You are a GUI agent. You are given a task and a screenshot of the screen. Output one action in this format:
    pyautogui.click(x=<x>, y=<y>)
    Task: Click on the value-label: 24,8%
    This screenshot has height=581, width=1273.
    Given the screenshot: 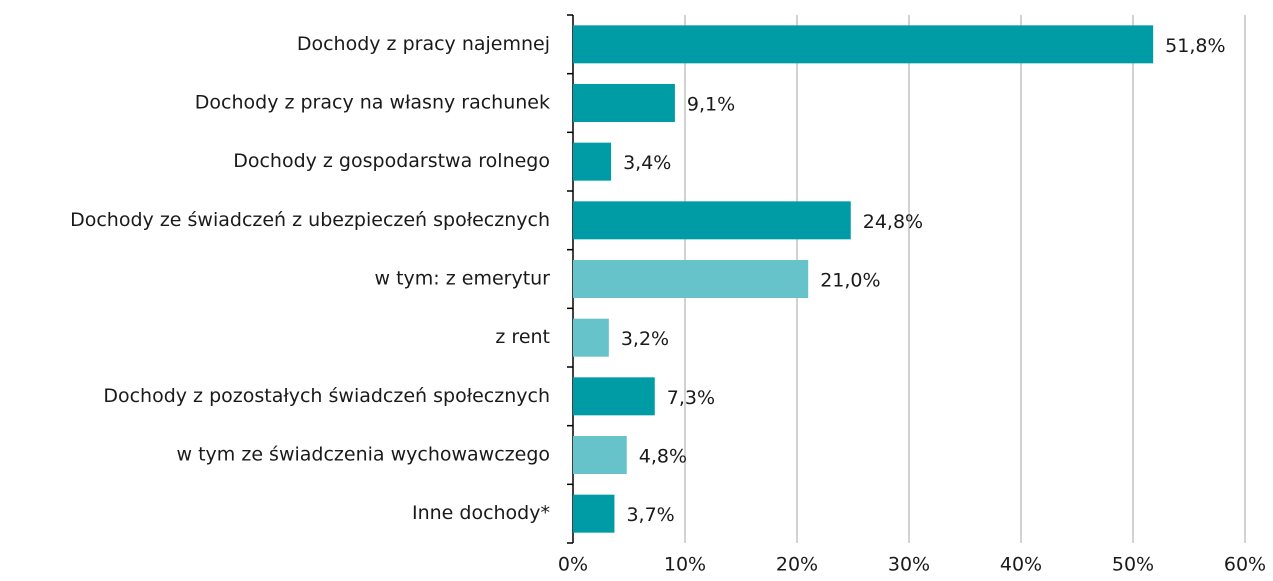 What is the action you would take?
    pyautogui.click(x=893, y=222)
    